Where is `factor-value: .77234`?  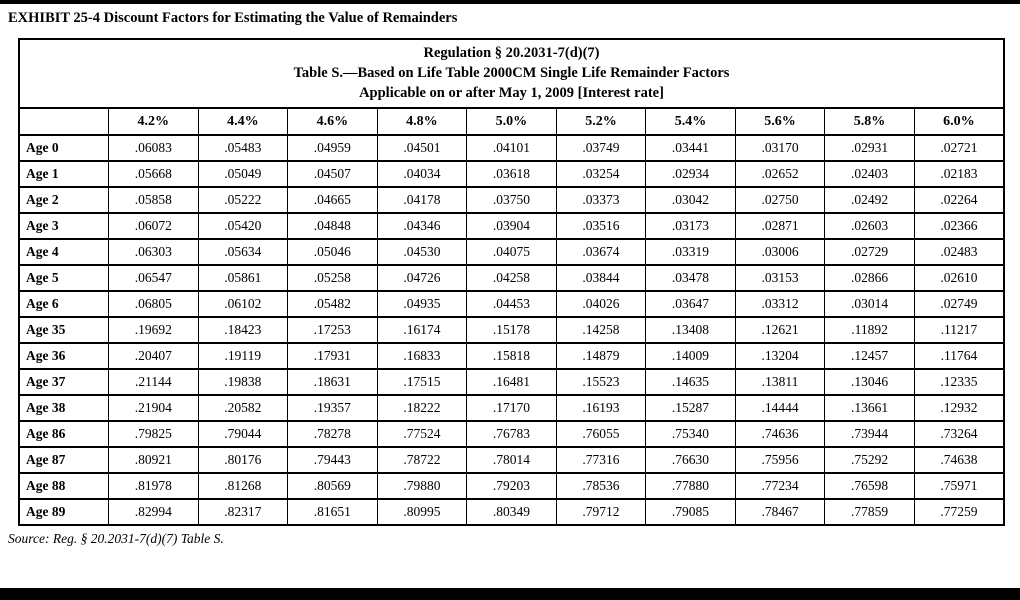 factor-value: .77234 is located at coordinates (780, 486).